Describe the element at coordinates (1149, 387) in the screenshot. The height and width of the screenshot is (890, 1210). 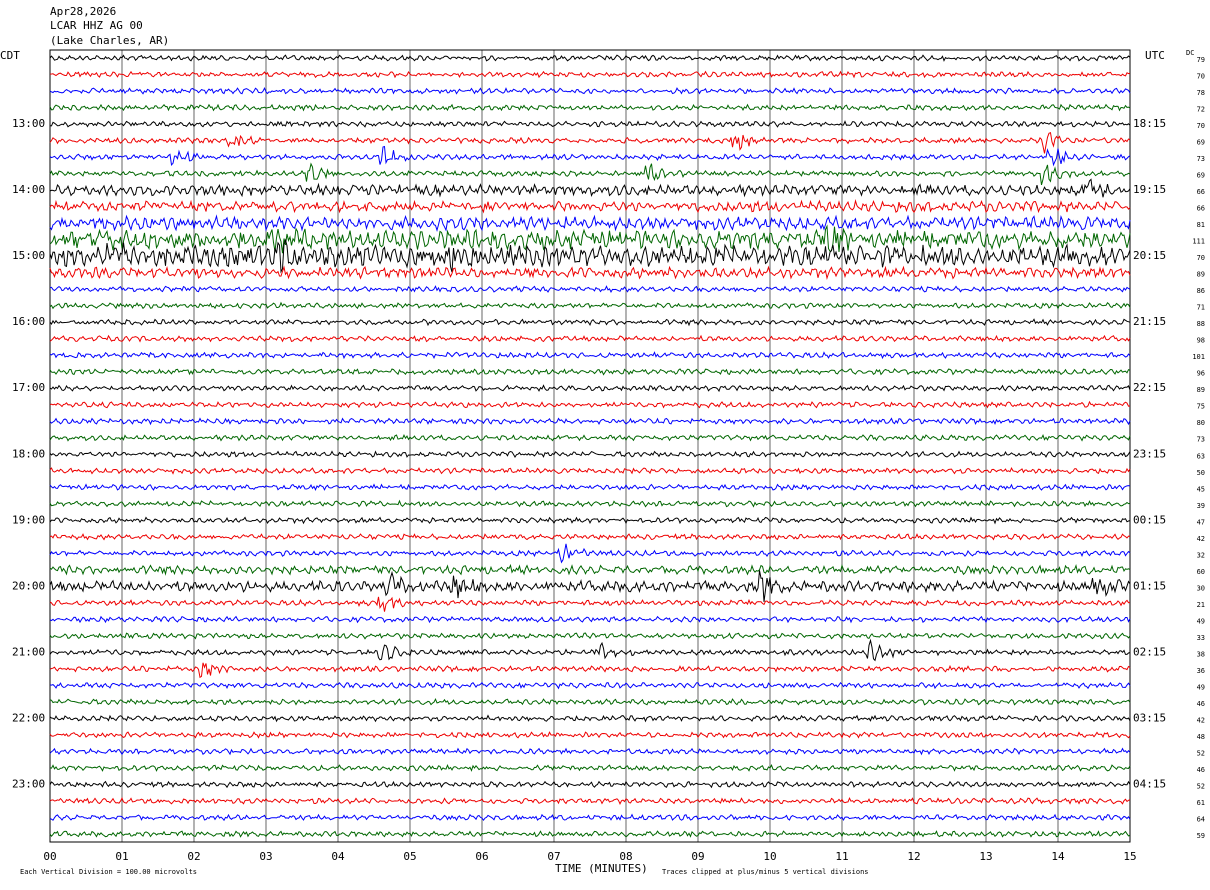
I see `utc-hour-label: 22:15` at that location.